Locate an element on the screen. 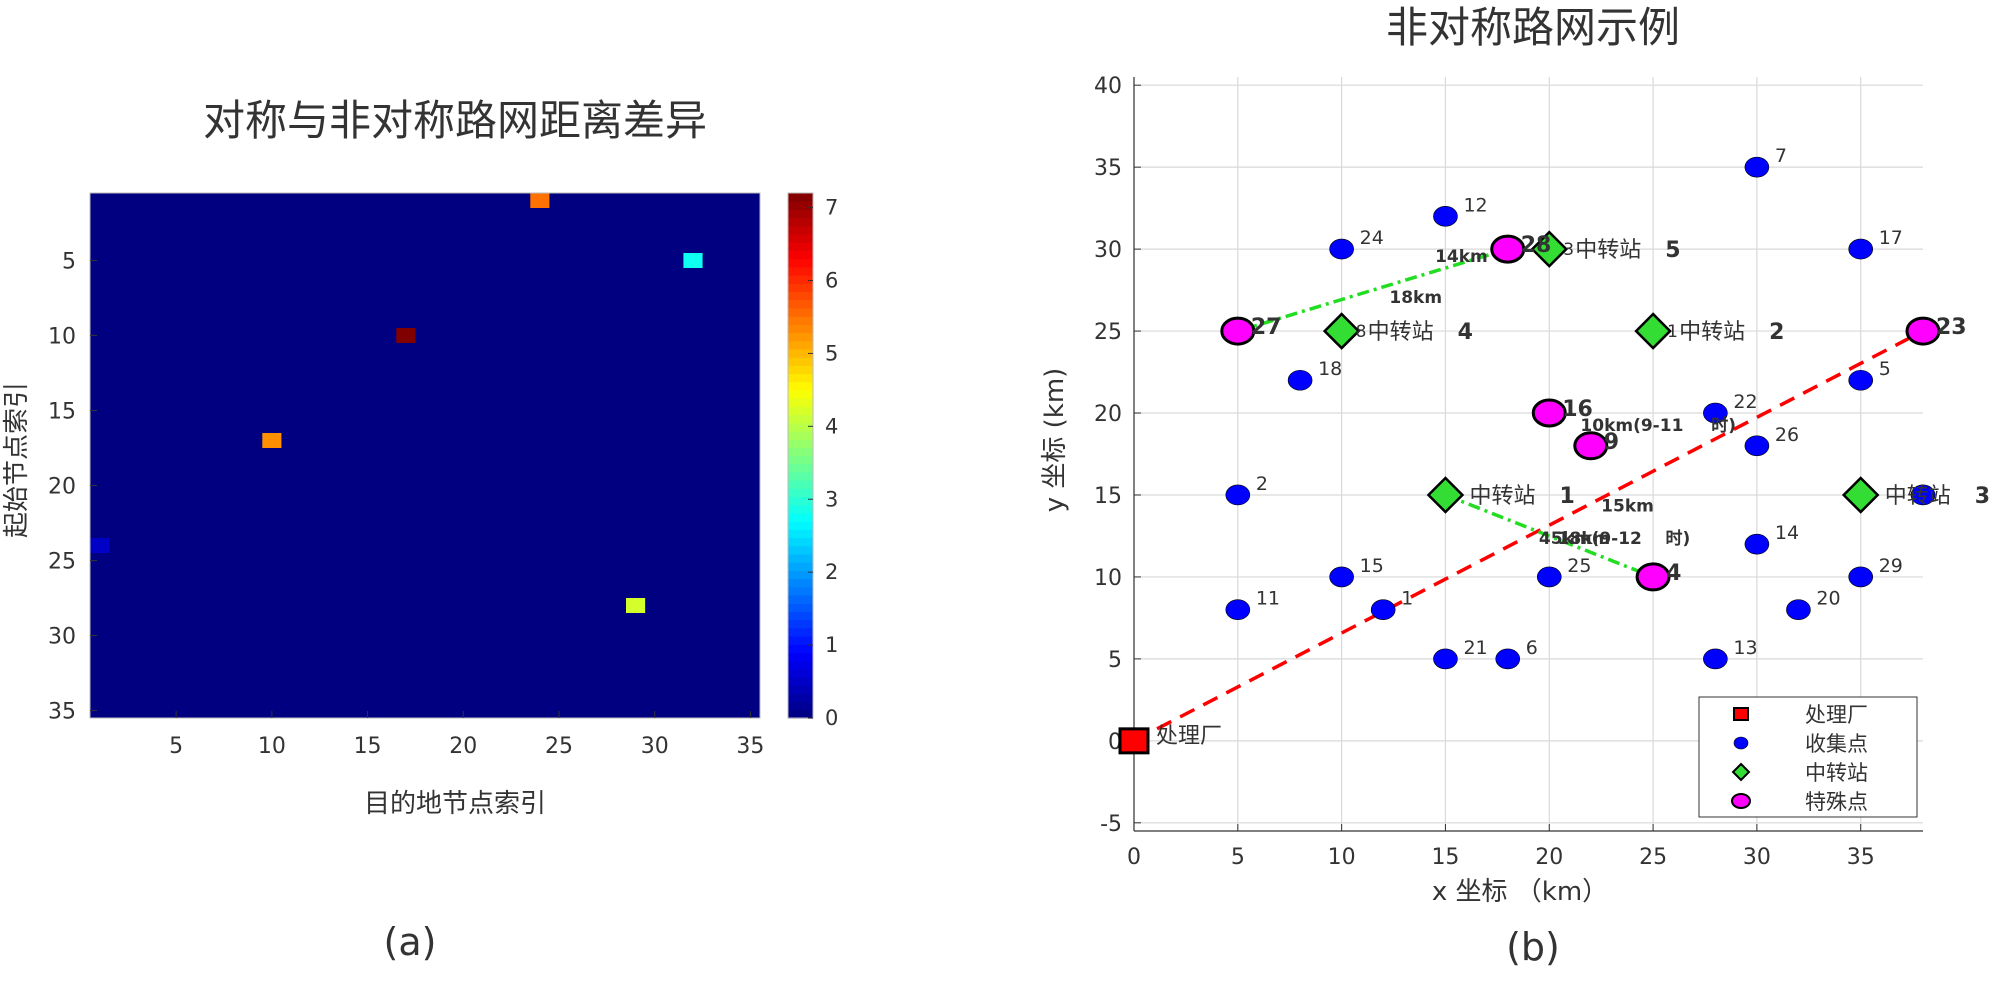  colorbar-tick-label: 3 is located at coordinates (831, 499).